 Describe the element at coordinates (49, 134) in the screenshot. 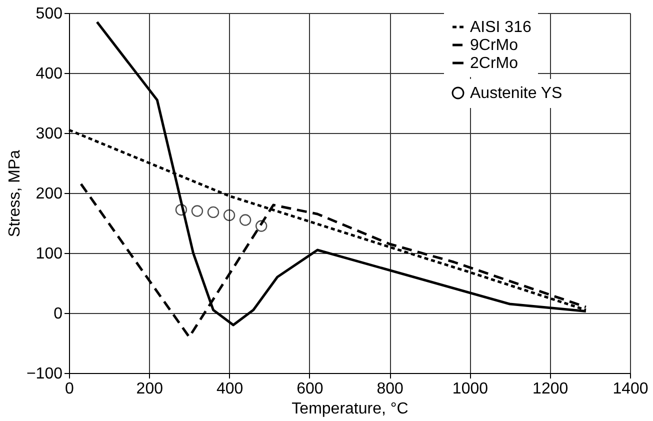

I see `y-tick-label: 300` at that location.